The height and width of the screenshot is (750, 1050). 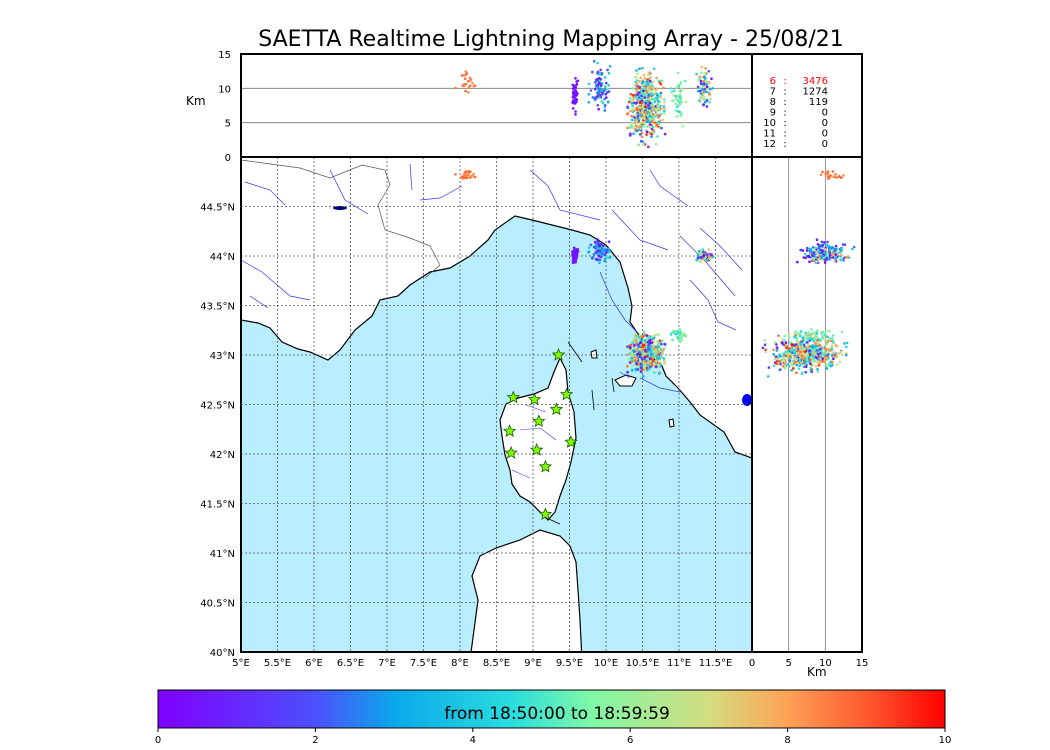 I want to click on lat-tick-label: 42.5°N, so click(x=217, y=406).